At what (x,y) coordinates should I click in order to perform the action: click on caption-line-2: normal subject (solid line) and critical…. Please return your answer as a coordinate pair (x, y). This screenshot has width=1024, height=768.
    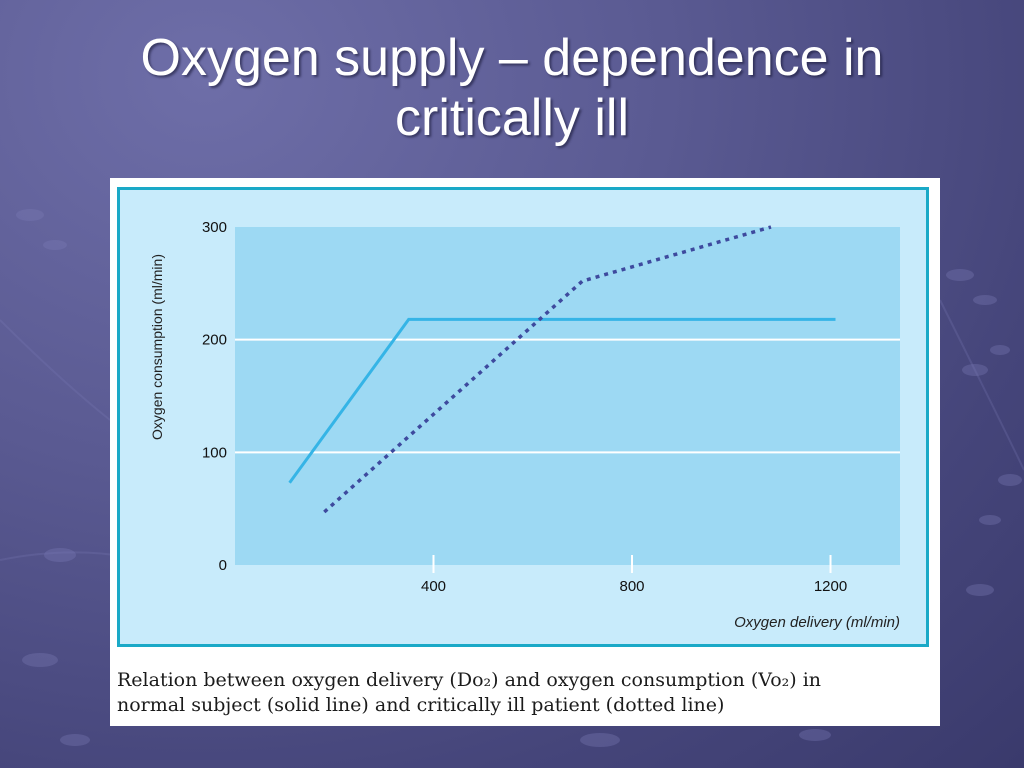
    Looking at the image, I should click on (421, 705).